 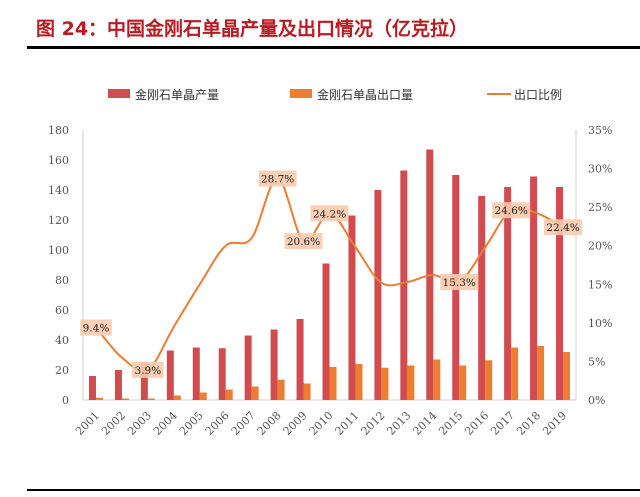 What do you see at coordinates (62, 370) in the screenshot?
I see `y-tick-label: 20` at bounding box center [62, 370].